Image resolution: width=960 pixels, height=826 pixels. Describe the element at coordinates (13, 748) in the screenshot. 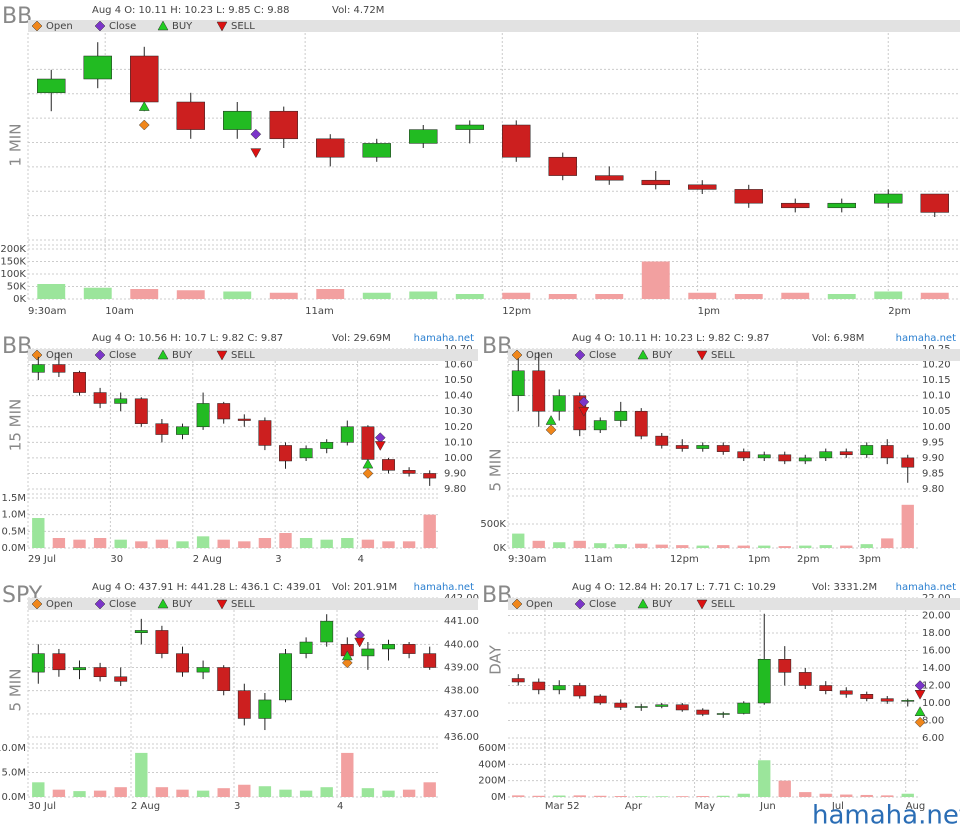

I see `volume-tick-label: 10.0M` at that location.